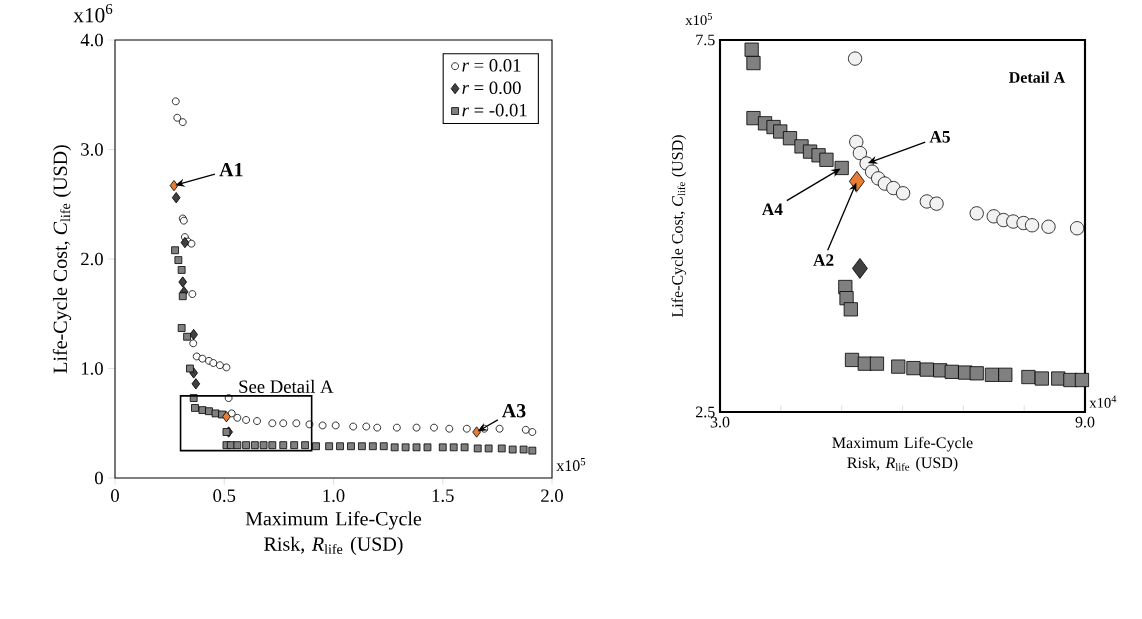 The height and width of the screenshot is (619, 1142). What do you see at coordinates (939, 137) in the screenshot?
I see `annotation: A5` at bounding box center [939, 137].